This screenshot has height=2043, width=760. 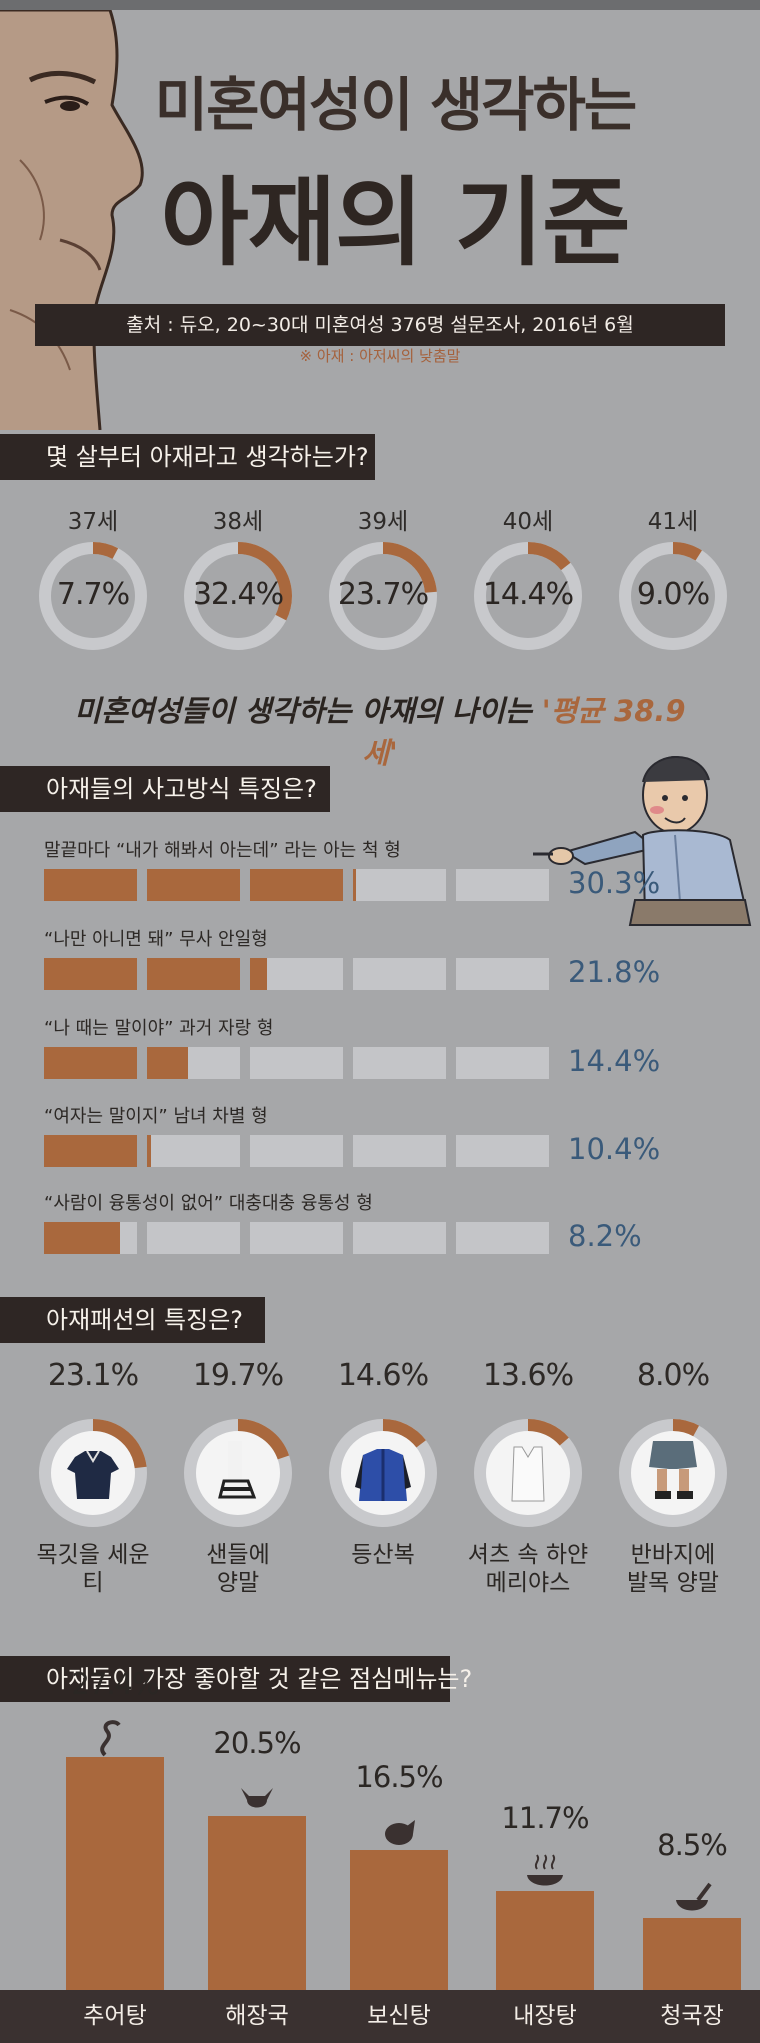 I want to click on age-percent: 32.4%, so click(x=238, y=594).